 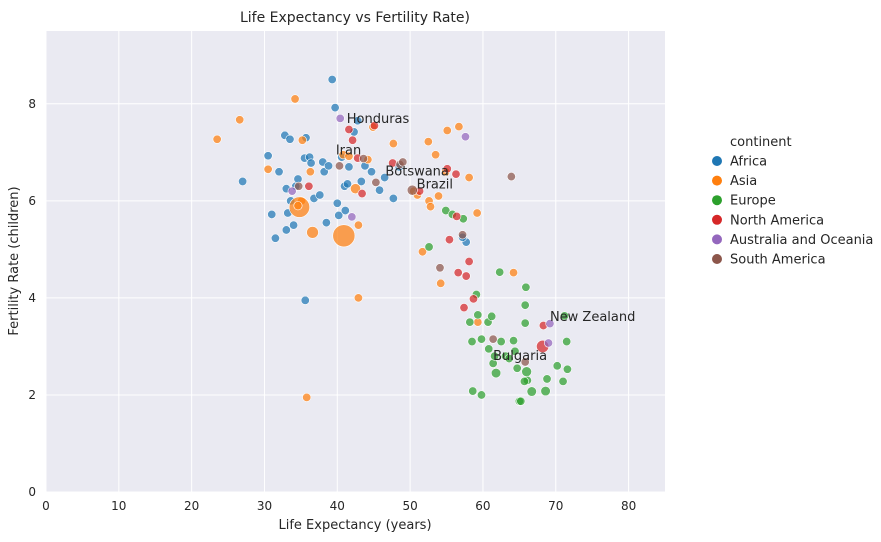 I want to click on x-axis-label: Life Expectancy (years), so click(x=354, y=525).